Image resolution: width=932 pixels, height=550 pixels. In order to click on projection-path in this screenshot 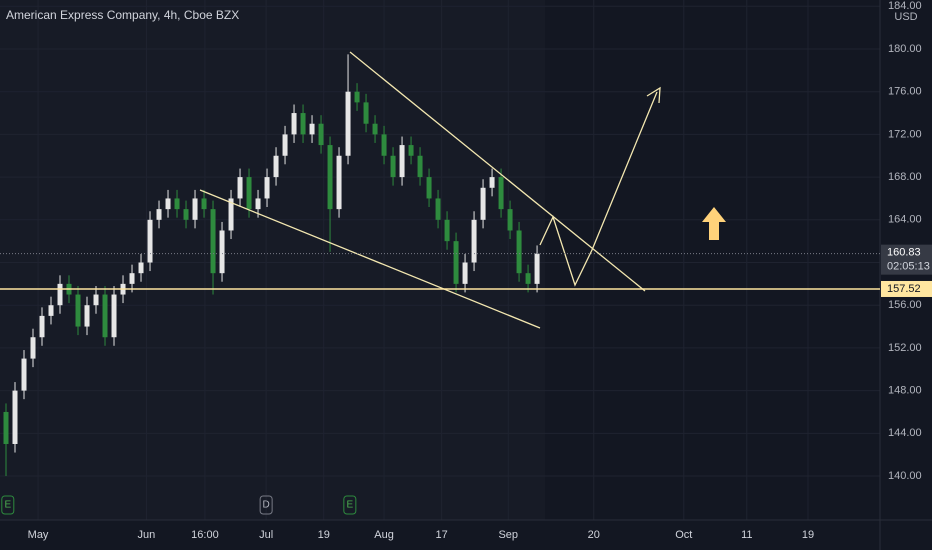, I will do `click(598, 189)`.